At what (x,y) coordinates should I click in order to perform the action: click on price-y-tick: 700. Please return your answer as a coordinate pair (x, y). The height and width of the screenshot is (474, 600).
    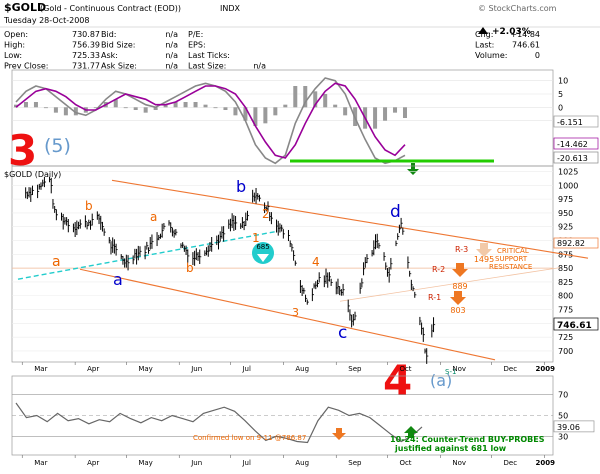
    Looking at the image, I should click on (565, 351).